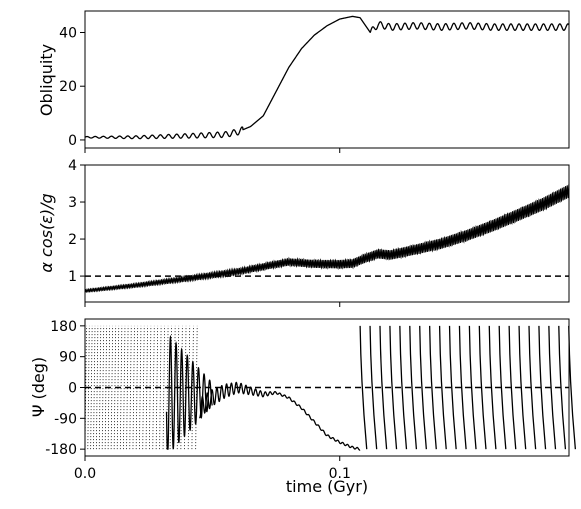 The image size is (581, 509). Describe the element at coordinates (280, 416) in the screenshot. I see `psi-main-curve` at that location.